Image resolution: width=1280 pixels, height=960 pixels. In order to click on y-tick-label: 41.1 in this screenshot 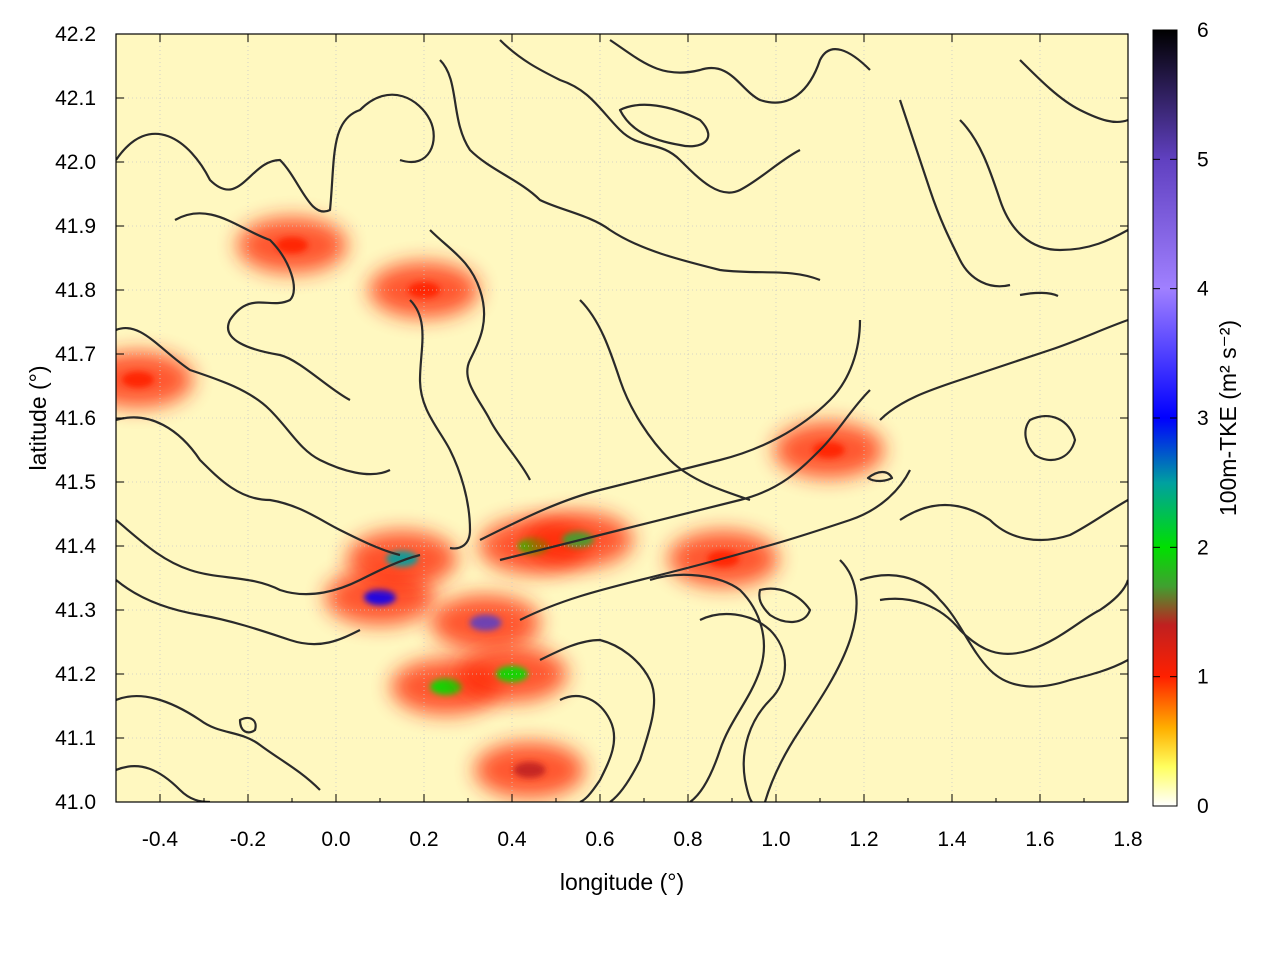, I will do `click(75, 738)`.